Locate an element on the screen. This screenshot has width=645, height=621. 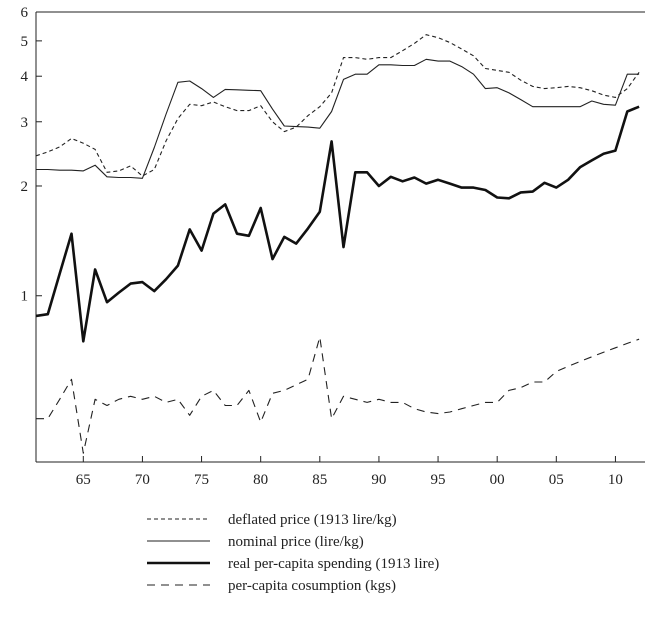
y-tick-label: 1 is located at coordinates (25, 297).